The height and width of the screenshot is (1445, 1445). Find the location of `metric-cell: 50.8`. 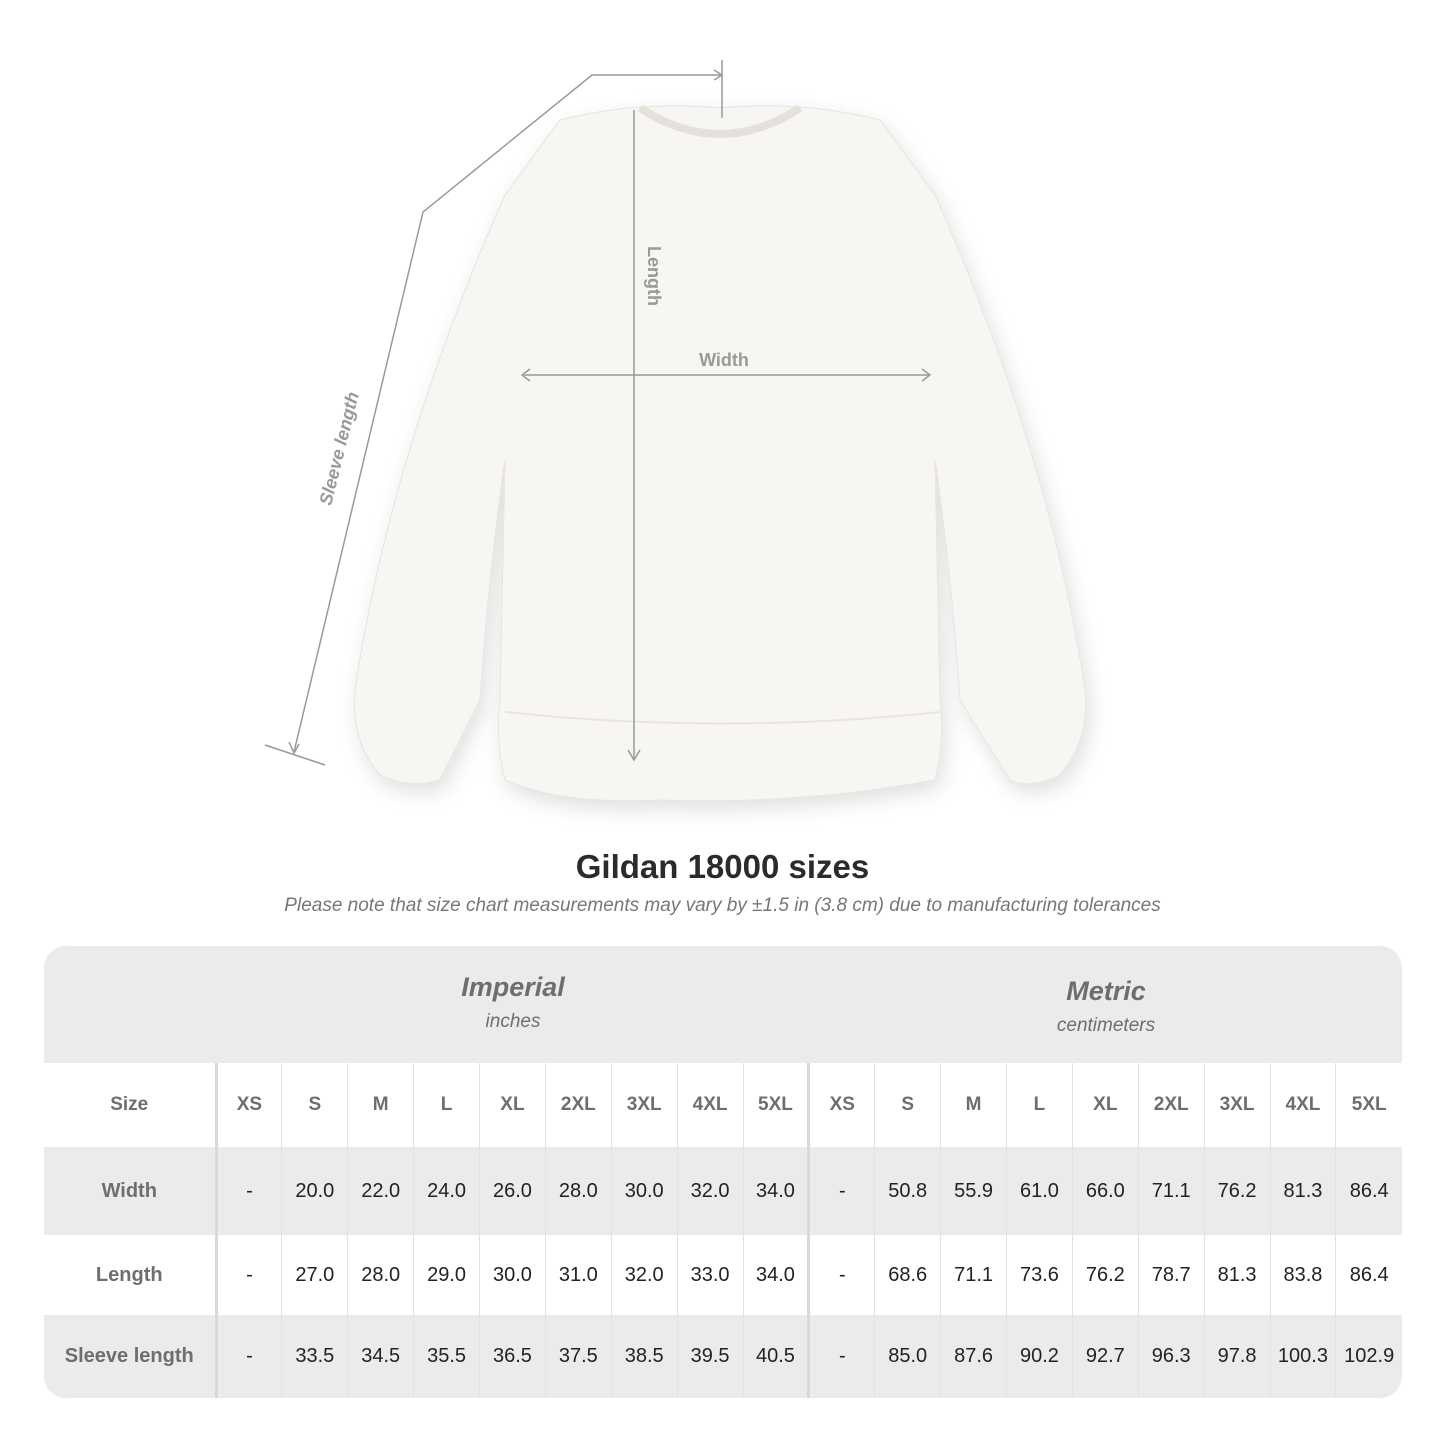

metric-cell: 50.8 is located at coordinates (907, 1191).